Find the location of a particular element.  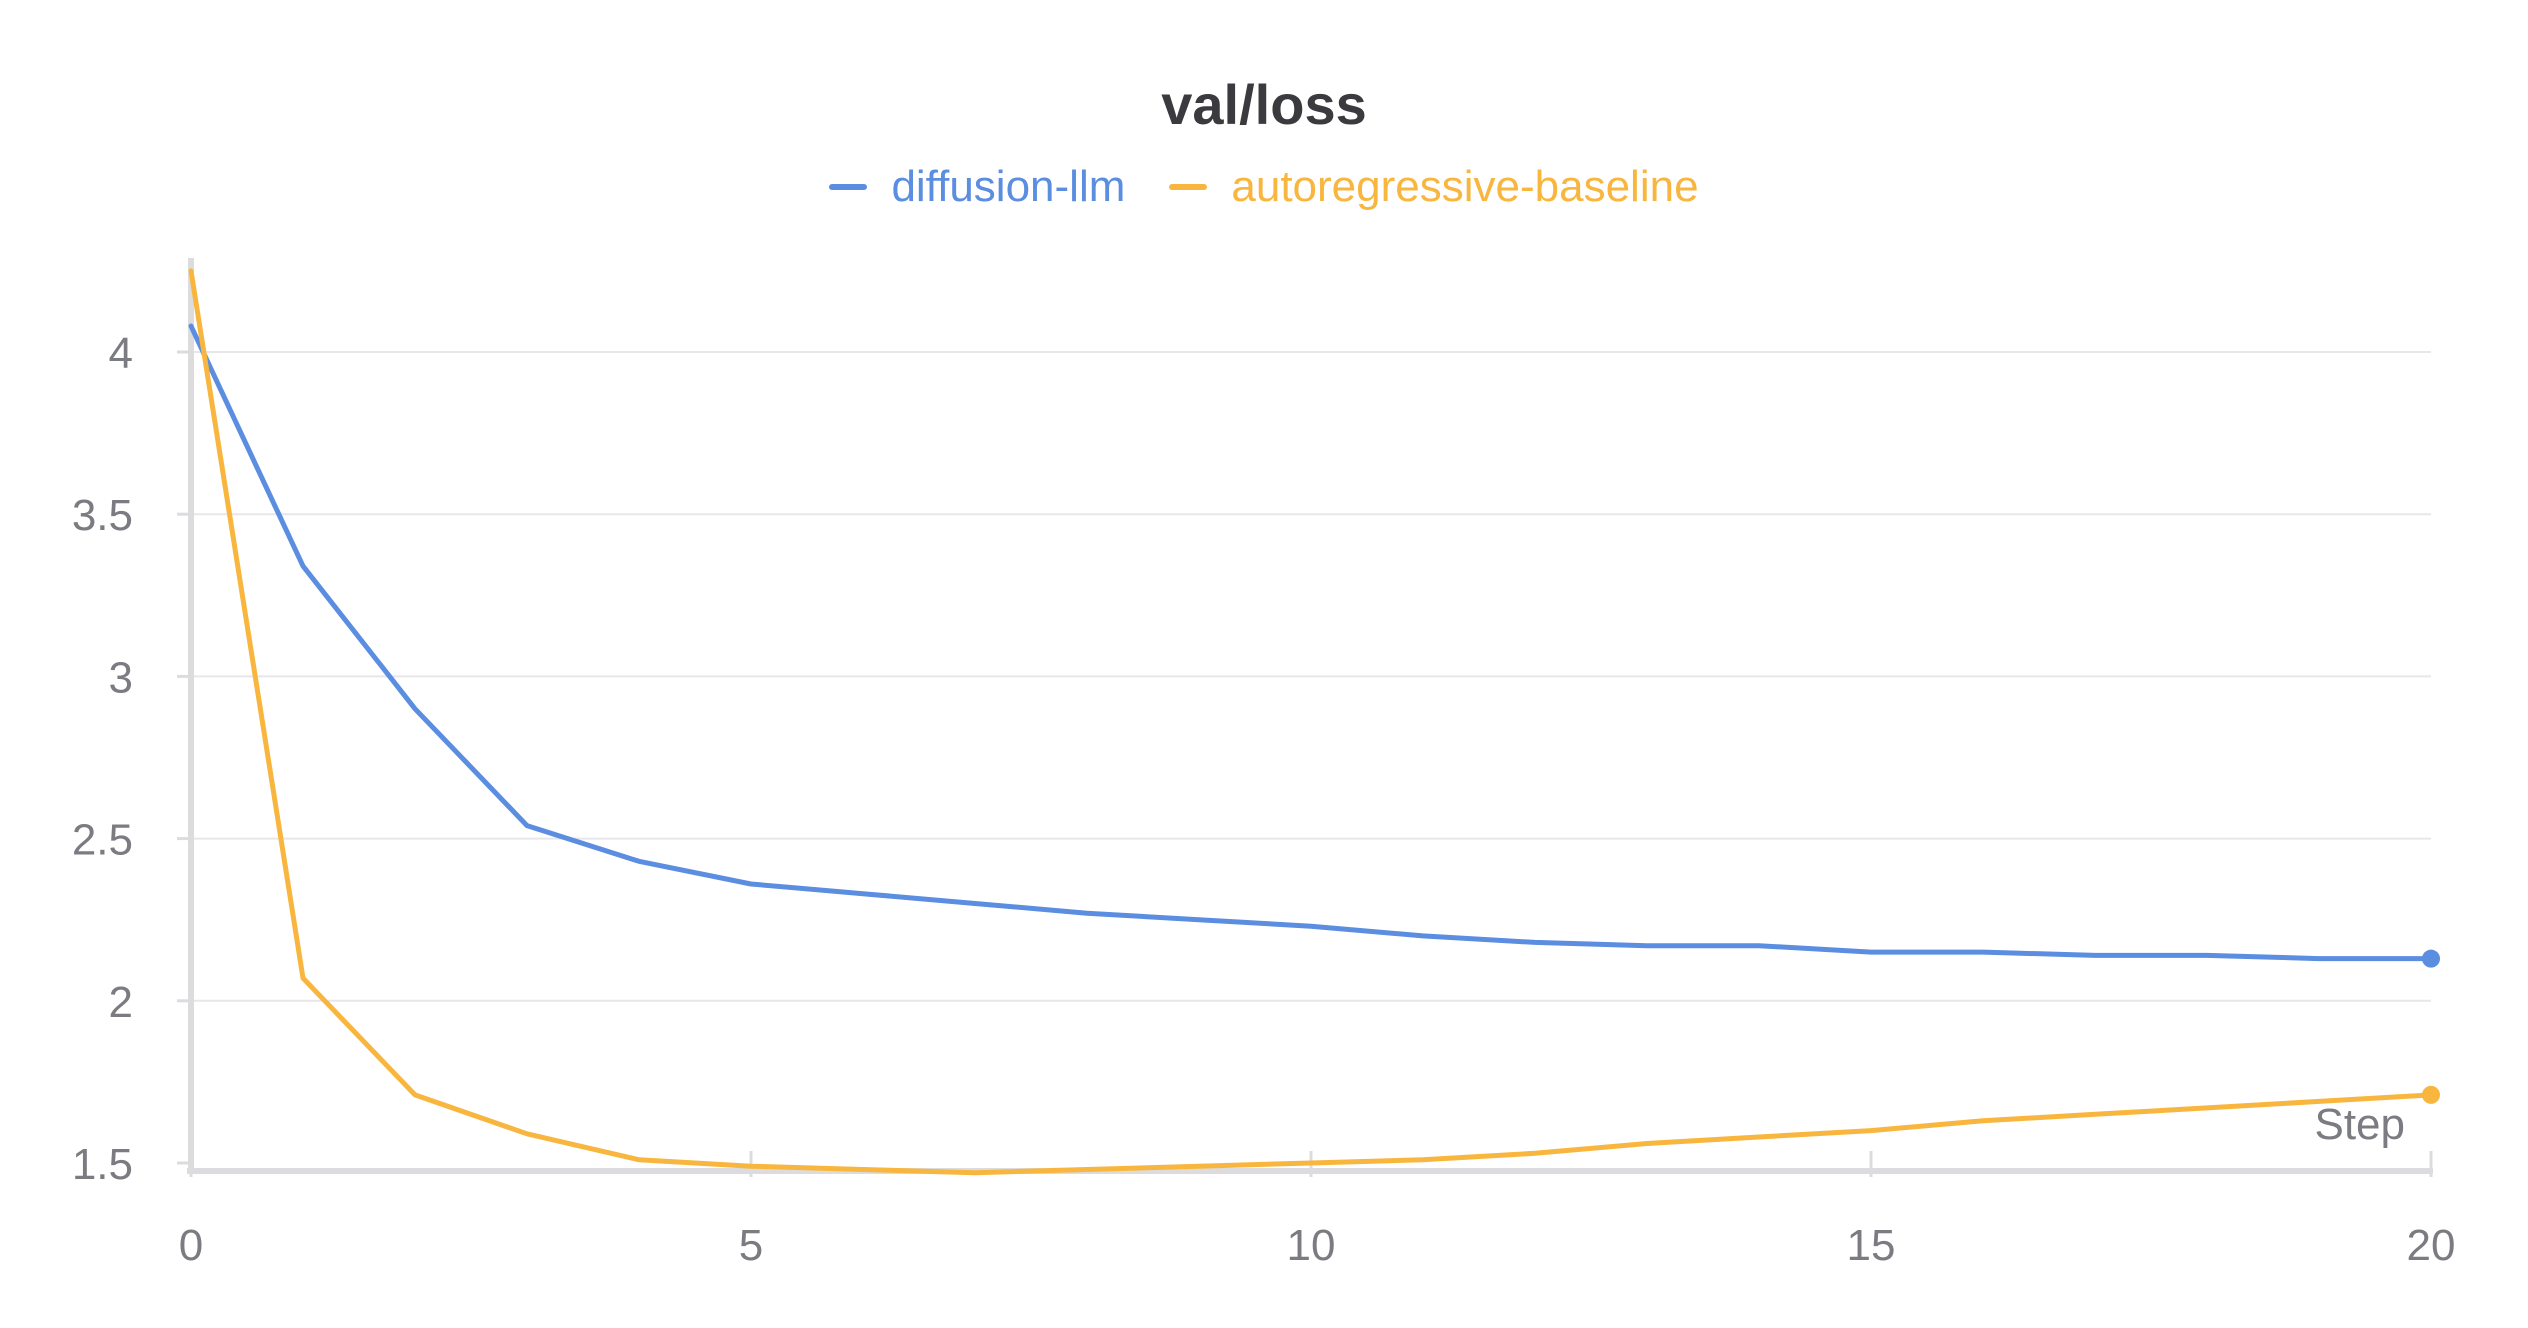

y-tick-label-4: 3.5 is located at coordinates (102, 515).